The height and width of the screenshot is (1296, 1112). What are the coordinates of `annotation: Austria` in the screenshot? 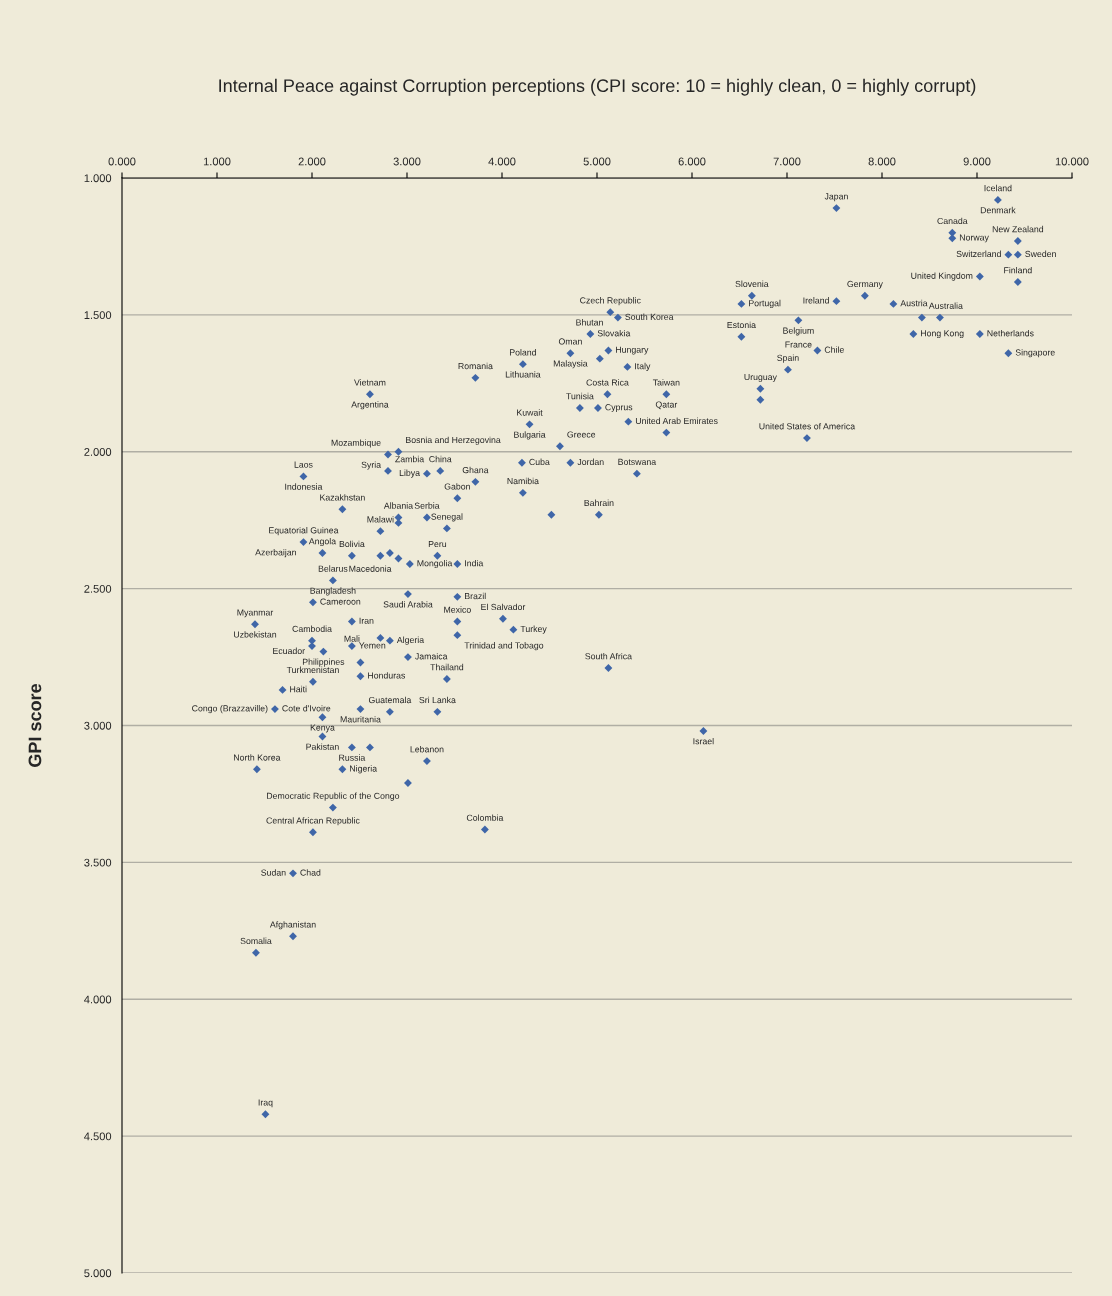 It's located at (914, 303).